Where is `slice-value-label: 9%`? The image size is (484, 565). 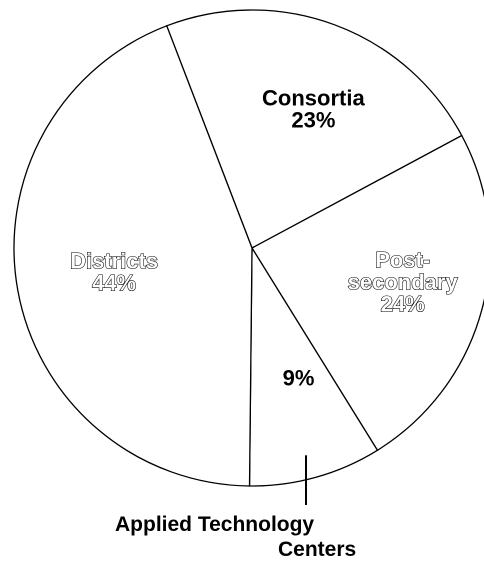 slice-value-label: 9% is located at coordinates (299, 378).